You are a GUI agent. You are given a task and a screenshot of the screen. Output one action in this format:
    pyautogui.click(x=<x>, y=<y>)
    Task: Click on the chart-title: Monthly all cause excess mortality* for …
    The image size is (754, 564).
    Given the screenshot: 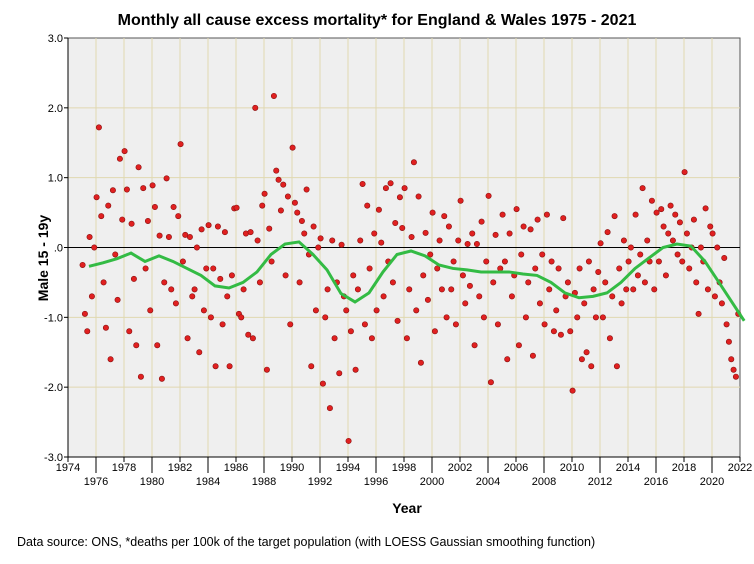 What is the action you would take?
    pyautogui.click(x=377, y=20)
    